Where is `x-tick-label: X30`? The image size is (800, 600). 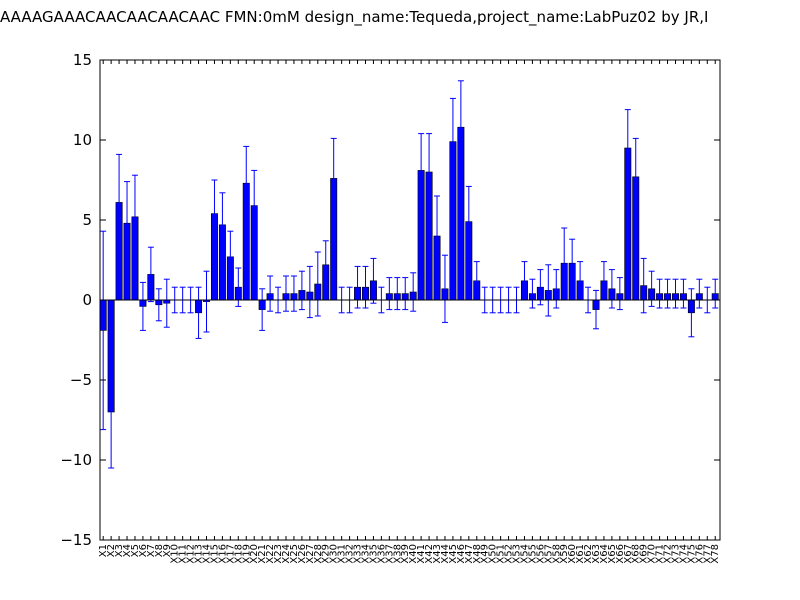 x-tick-label: X30 is located at coordinates (334, 554).